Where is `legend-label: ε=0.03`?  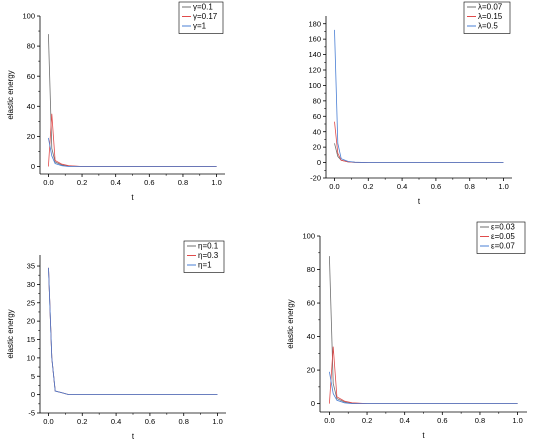
legend-label: ε=0.03 is located at coordinates (503, 227).